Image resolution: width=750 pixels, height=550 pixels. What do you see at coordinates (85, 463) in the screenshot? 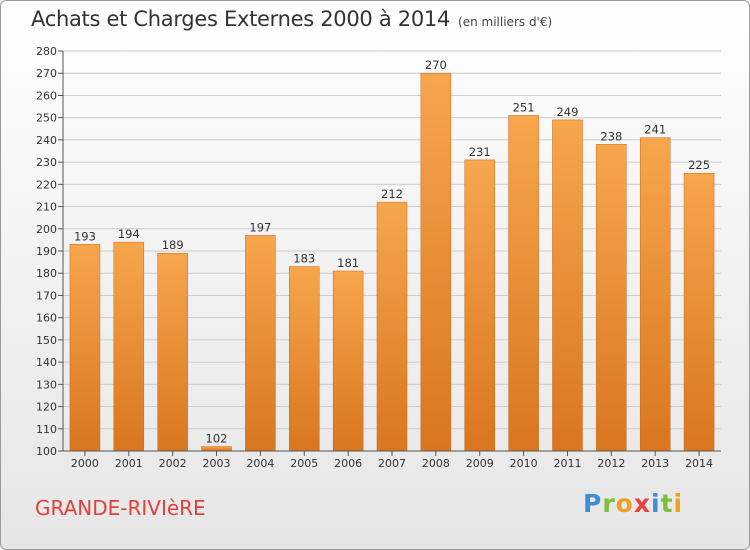
I see `x-tick-label: 2000` at bounding box center [85, 463].